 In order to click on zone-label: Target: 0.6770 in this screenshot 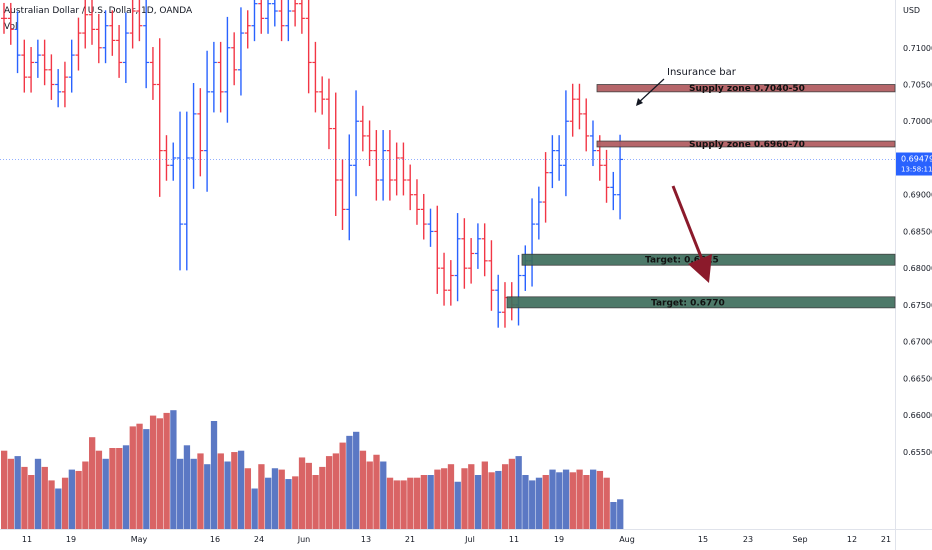, I will do `click(688, 303)`.